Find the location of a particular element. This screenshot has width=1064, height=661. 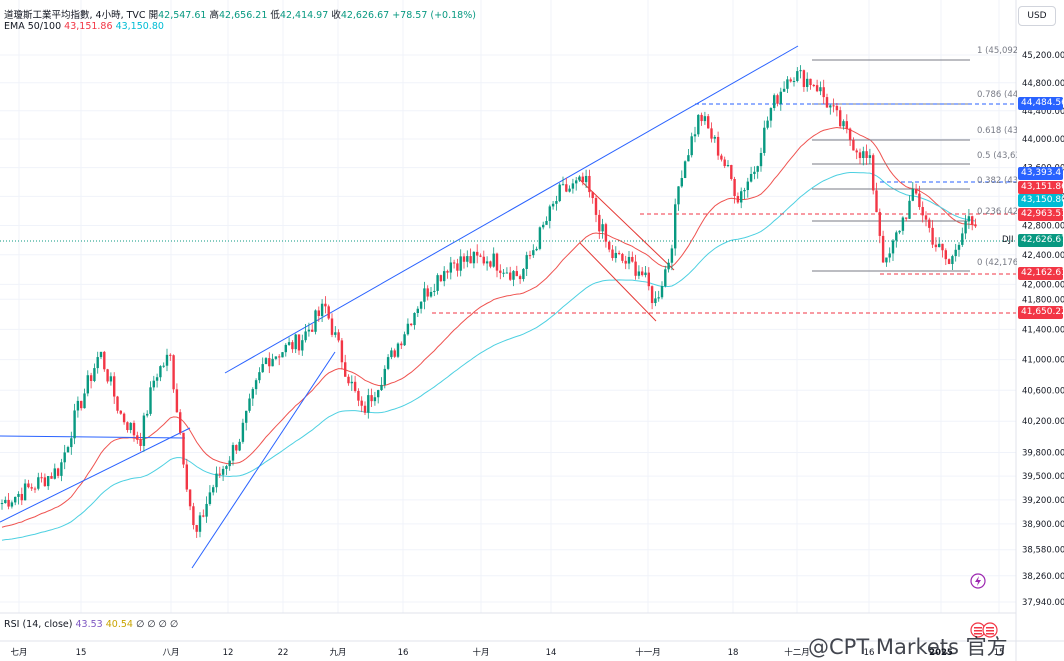

price-tick-label: 42,000.00 is located at coordinates (1043, 285).